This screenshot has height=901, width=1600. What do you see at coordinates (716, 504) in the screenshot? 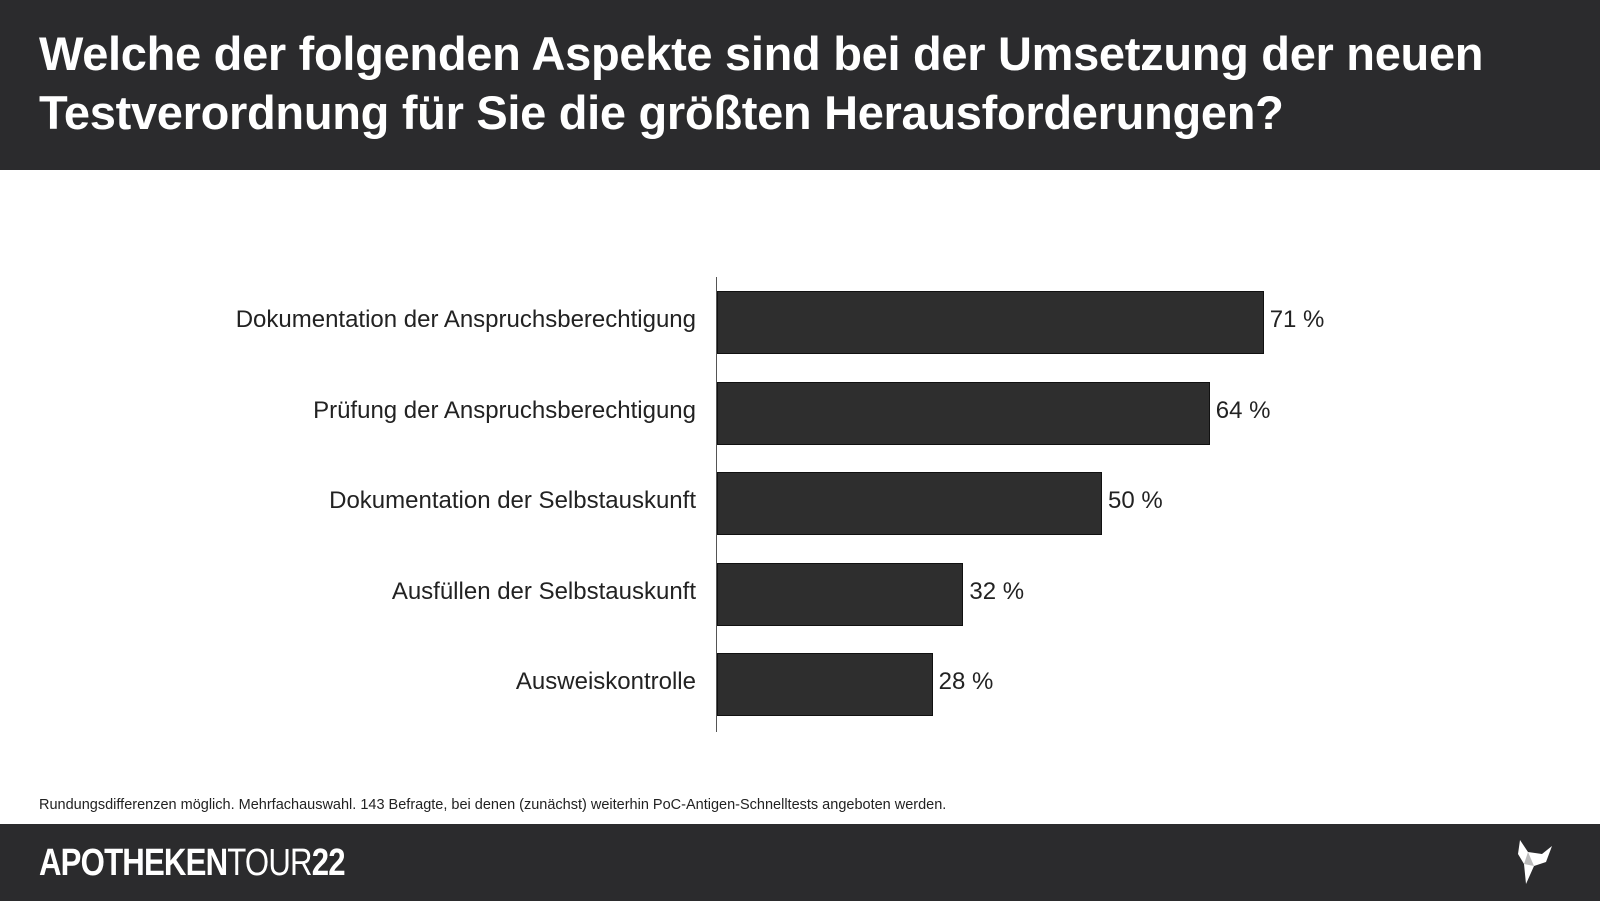
I see `y-axis-line` at bounding box center [716, 504].